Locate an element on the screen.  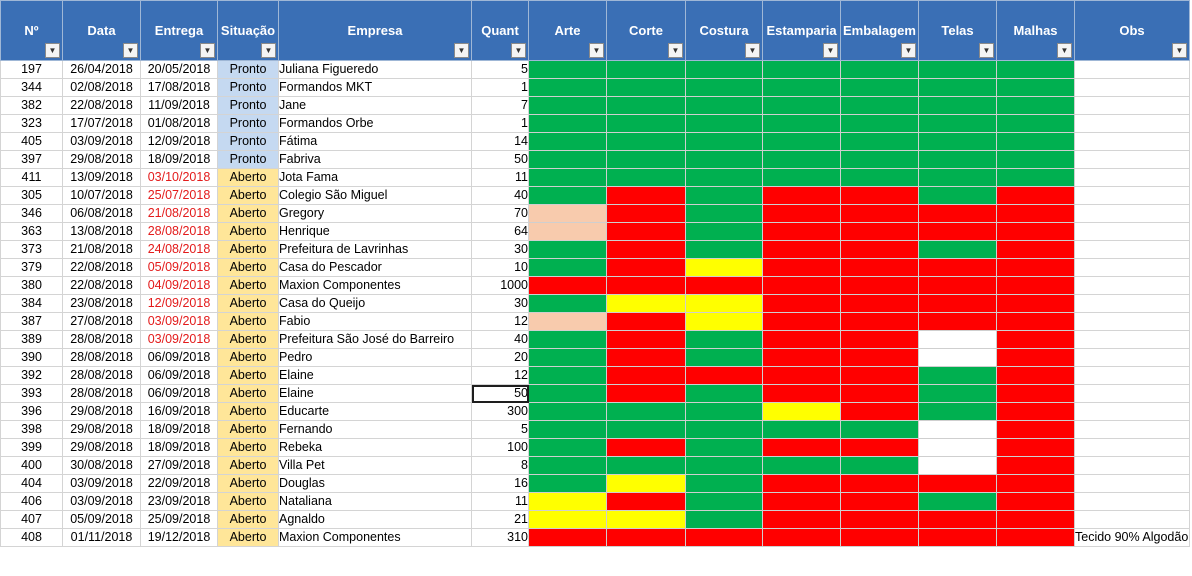
cell-empresa: Rebeka is located at coordinates (375, 447).